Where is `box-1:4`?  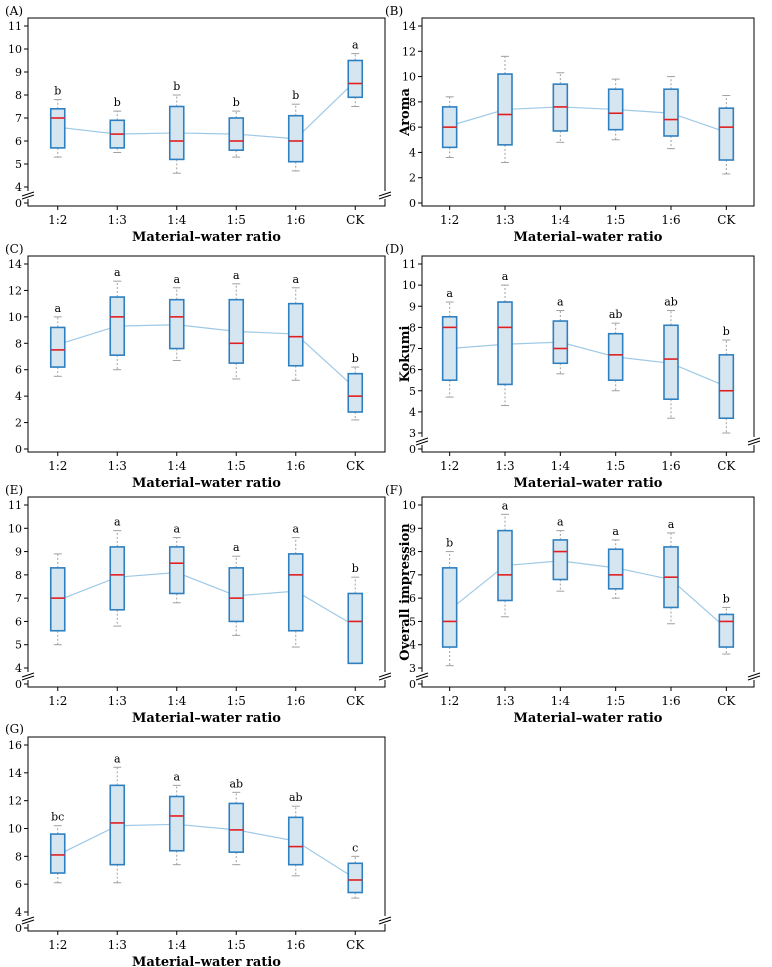 box-1:4 is located at coordinates (560, 107).